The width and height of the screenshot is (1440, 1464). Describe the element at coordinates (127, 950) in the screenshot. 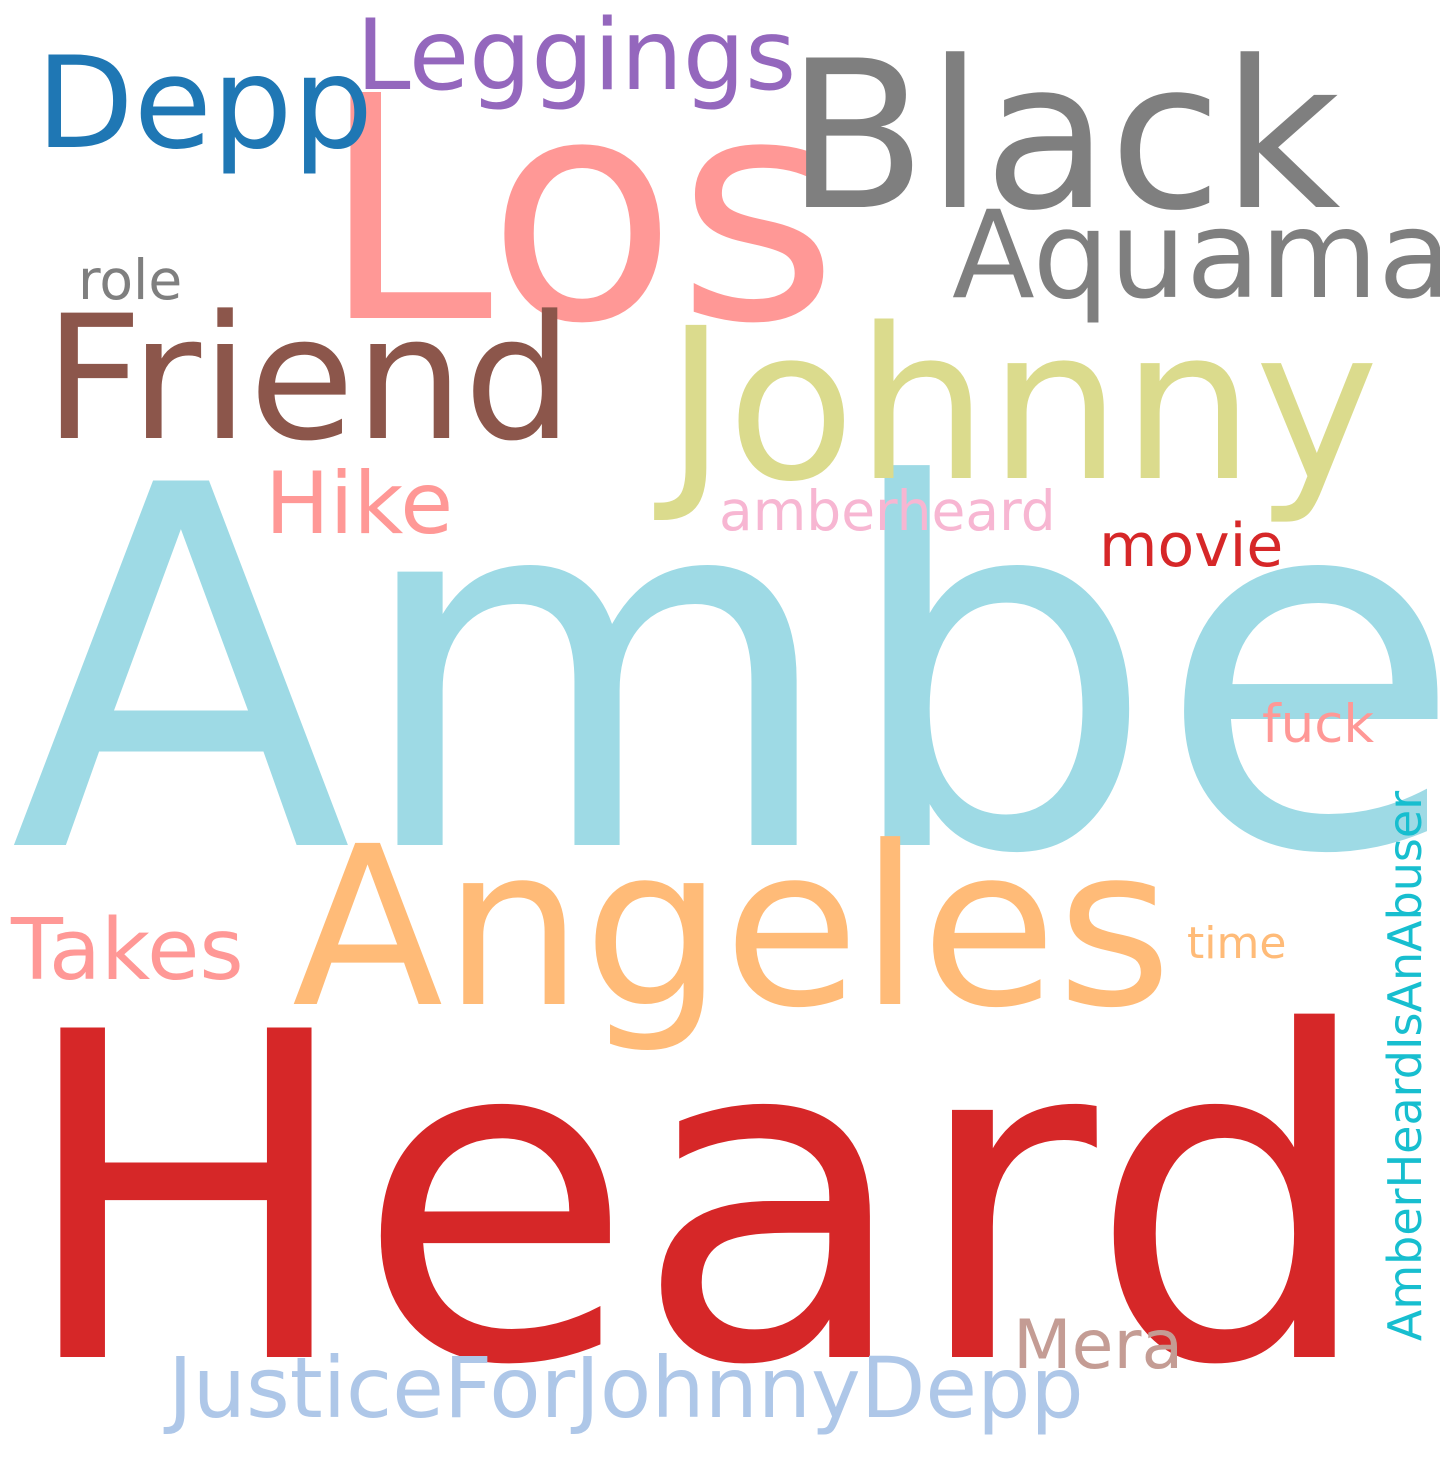

I see `word-takes: Takes` at that location.